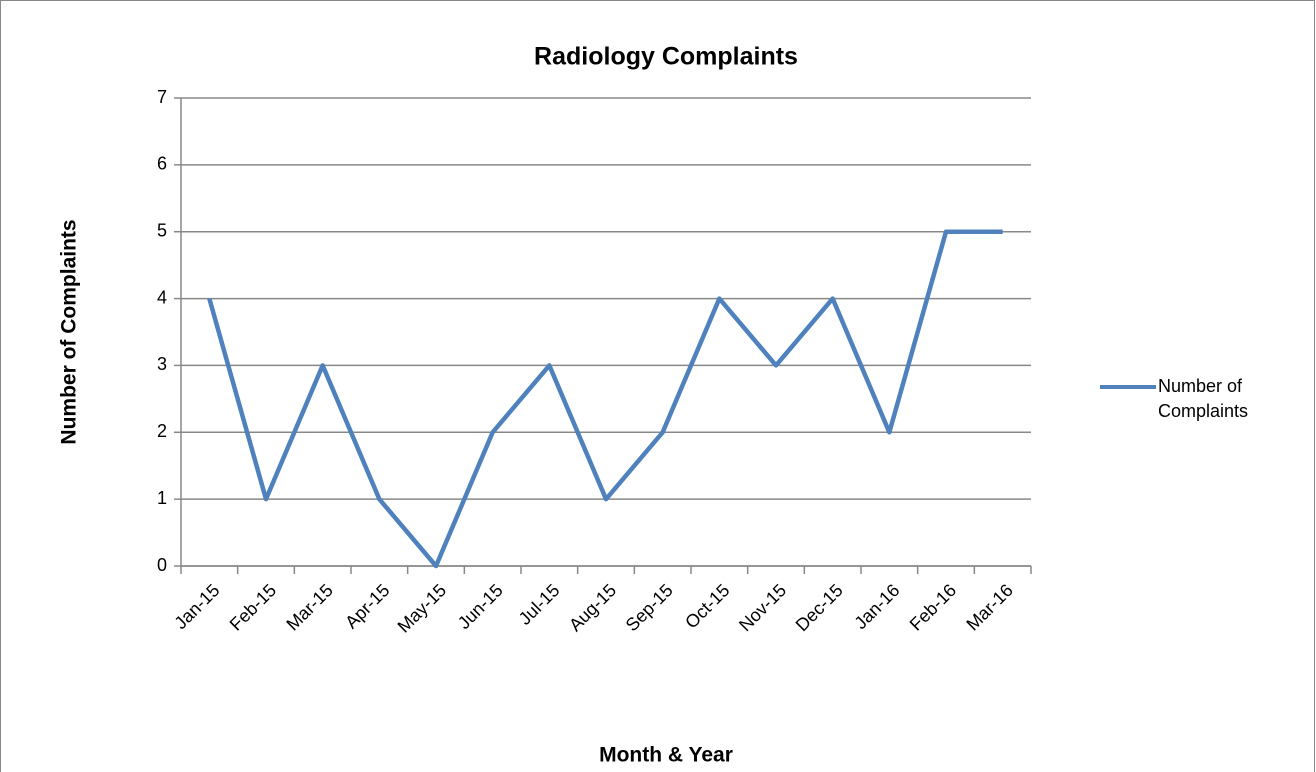 The width and height of the screenshot is (1316, 772). What do you see at coordinates (162, 431) in the screenshot?
I see `y-tick-label: 2` at bounding box center [162, 431].